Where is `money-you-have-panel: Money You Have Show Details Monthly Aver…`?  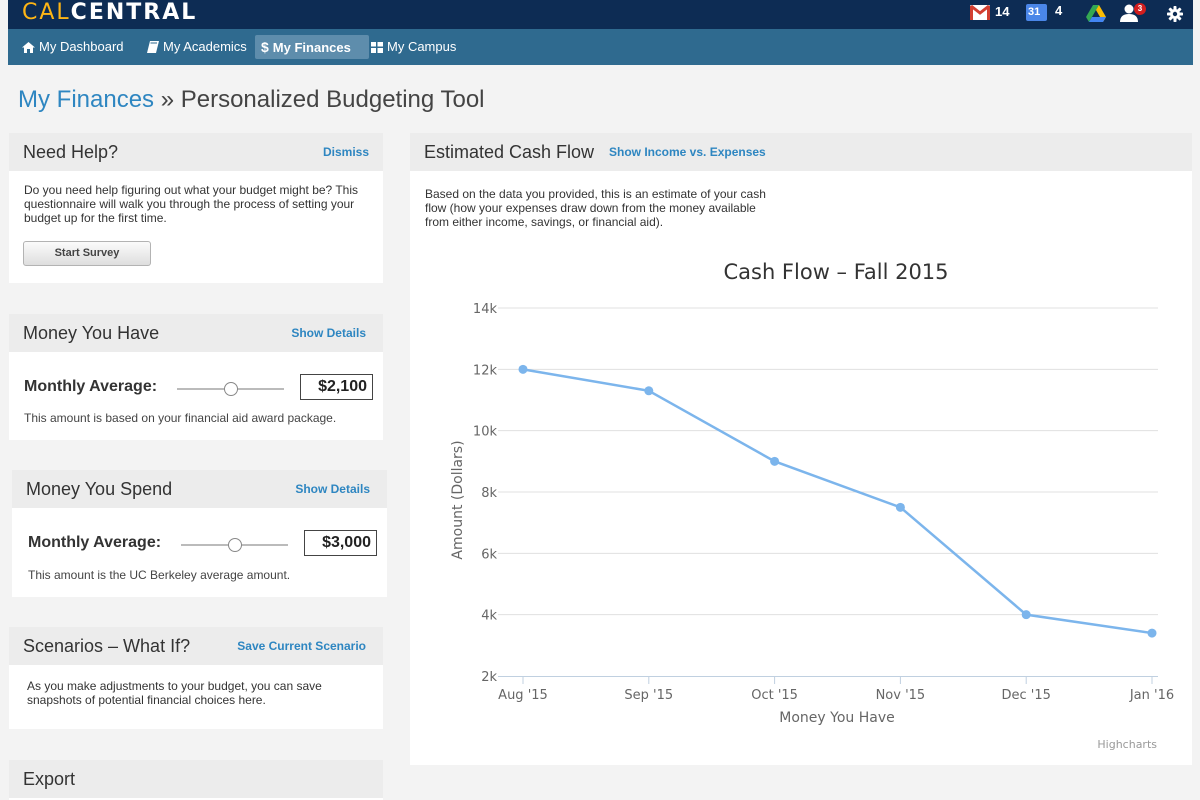
money-you-have-panel: Money You Have Show Details Monthly Aver… is located at coordinates (196, 377).